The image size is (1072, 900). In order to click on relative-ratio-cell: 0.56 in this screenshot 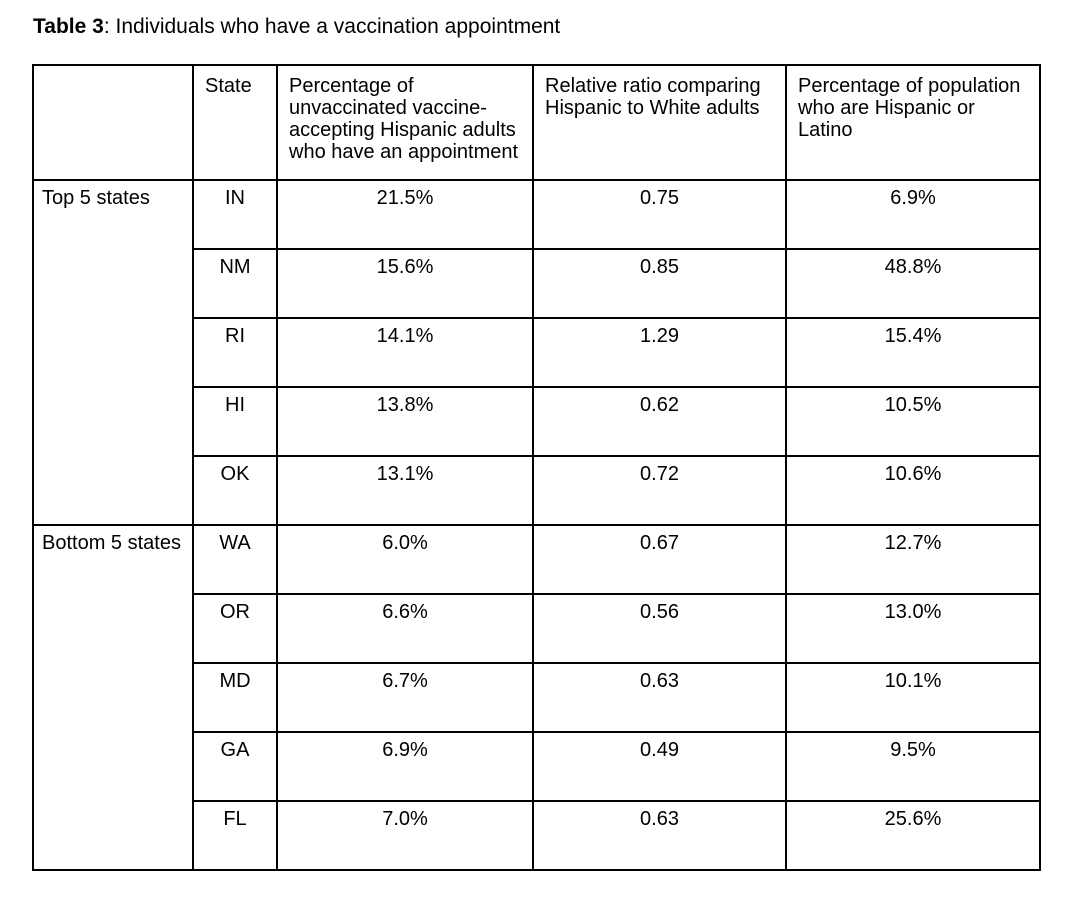, I will do `click(659, 628)`.